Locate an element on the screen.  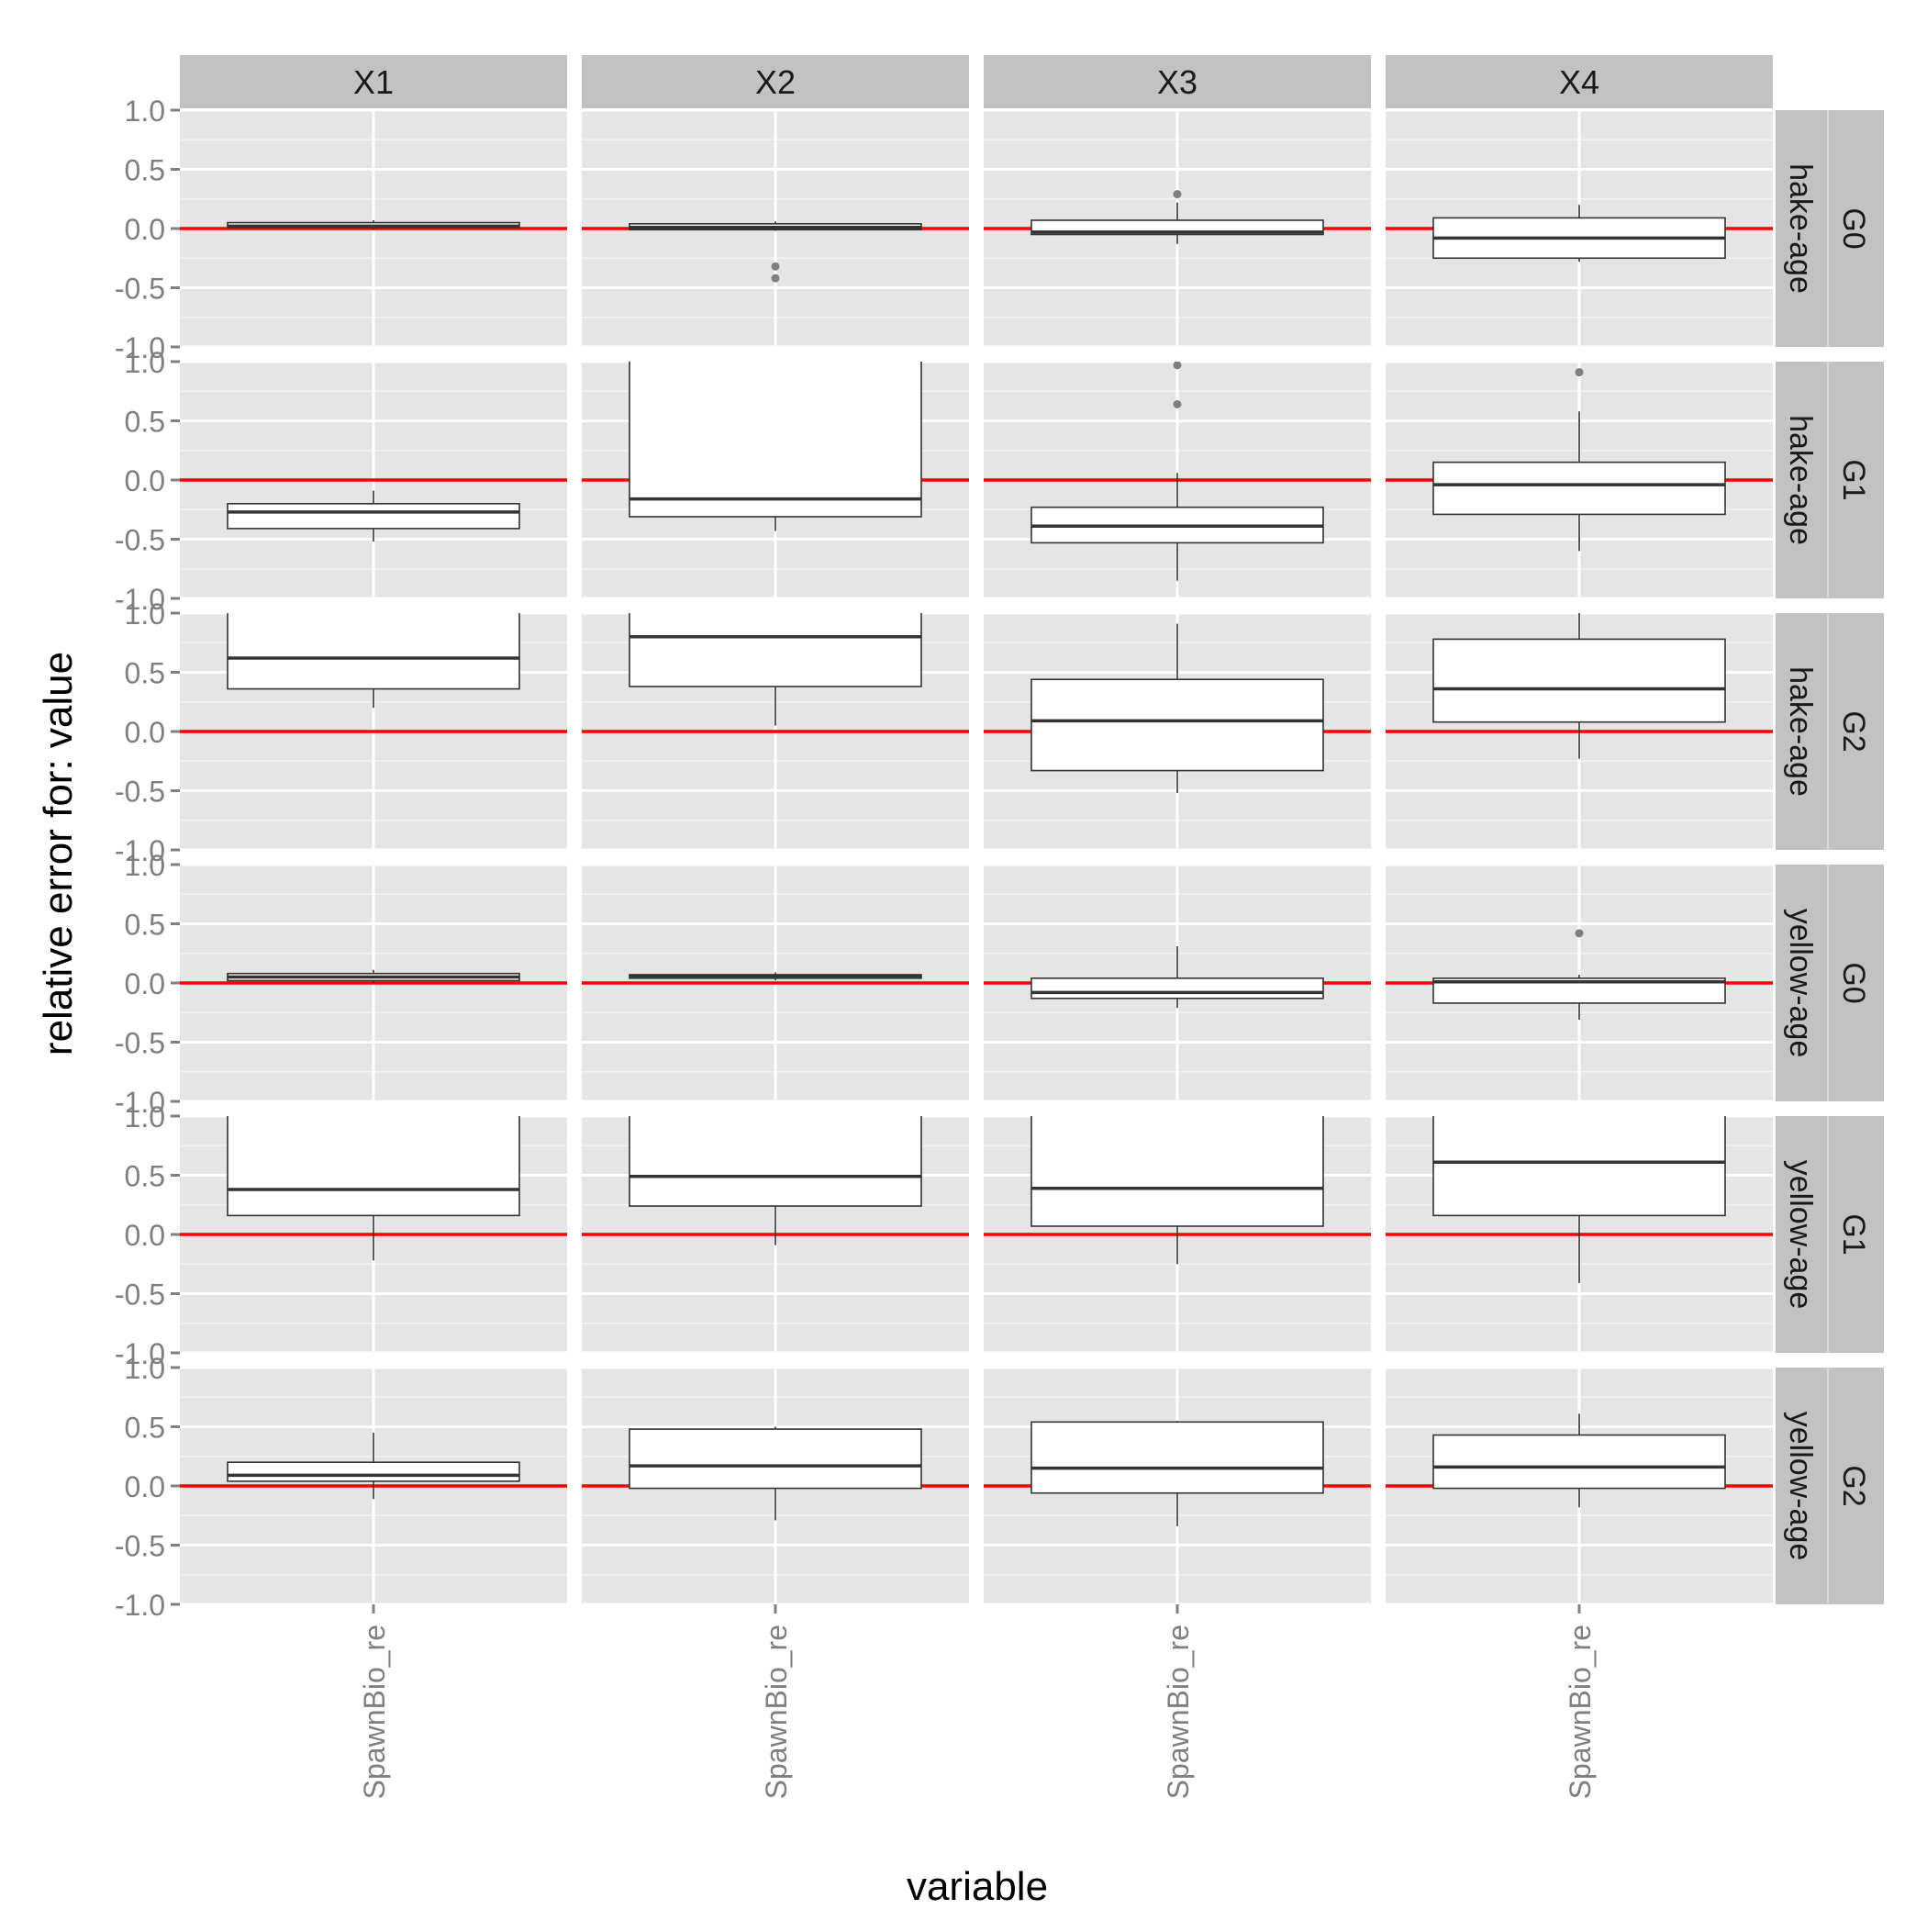
column-strip-label: X2 is located at coordinates (775, 82).